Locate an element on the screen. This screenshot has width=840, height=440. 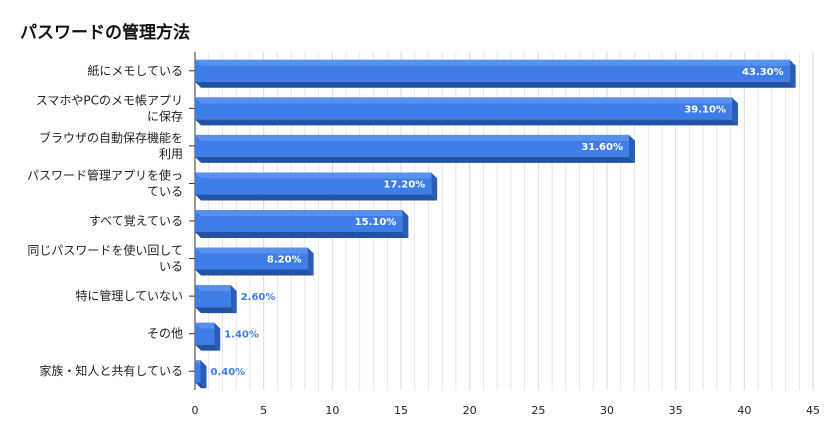
data-label: 8.20% is located at coordinates (284, 260).